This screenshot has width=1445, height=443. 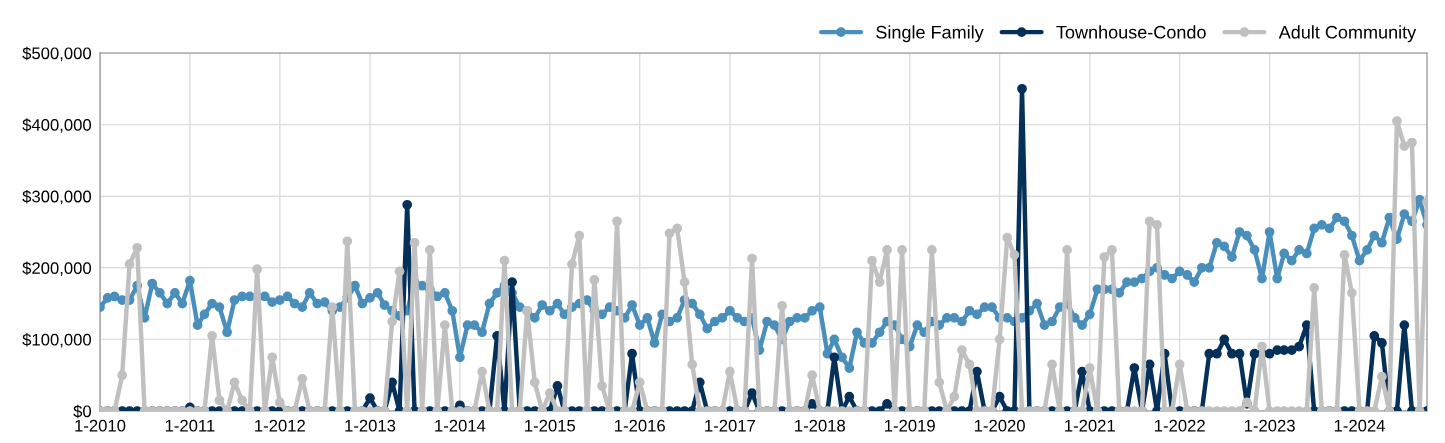 I want to click on legend-label: Adult Community, so click(x=1347, y=34).